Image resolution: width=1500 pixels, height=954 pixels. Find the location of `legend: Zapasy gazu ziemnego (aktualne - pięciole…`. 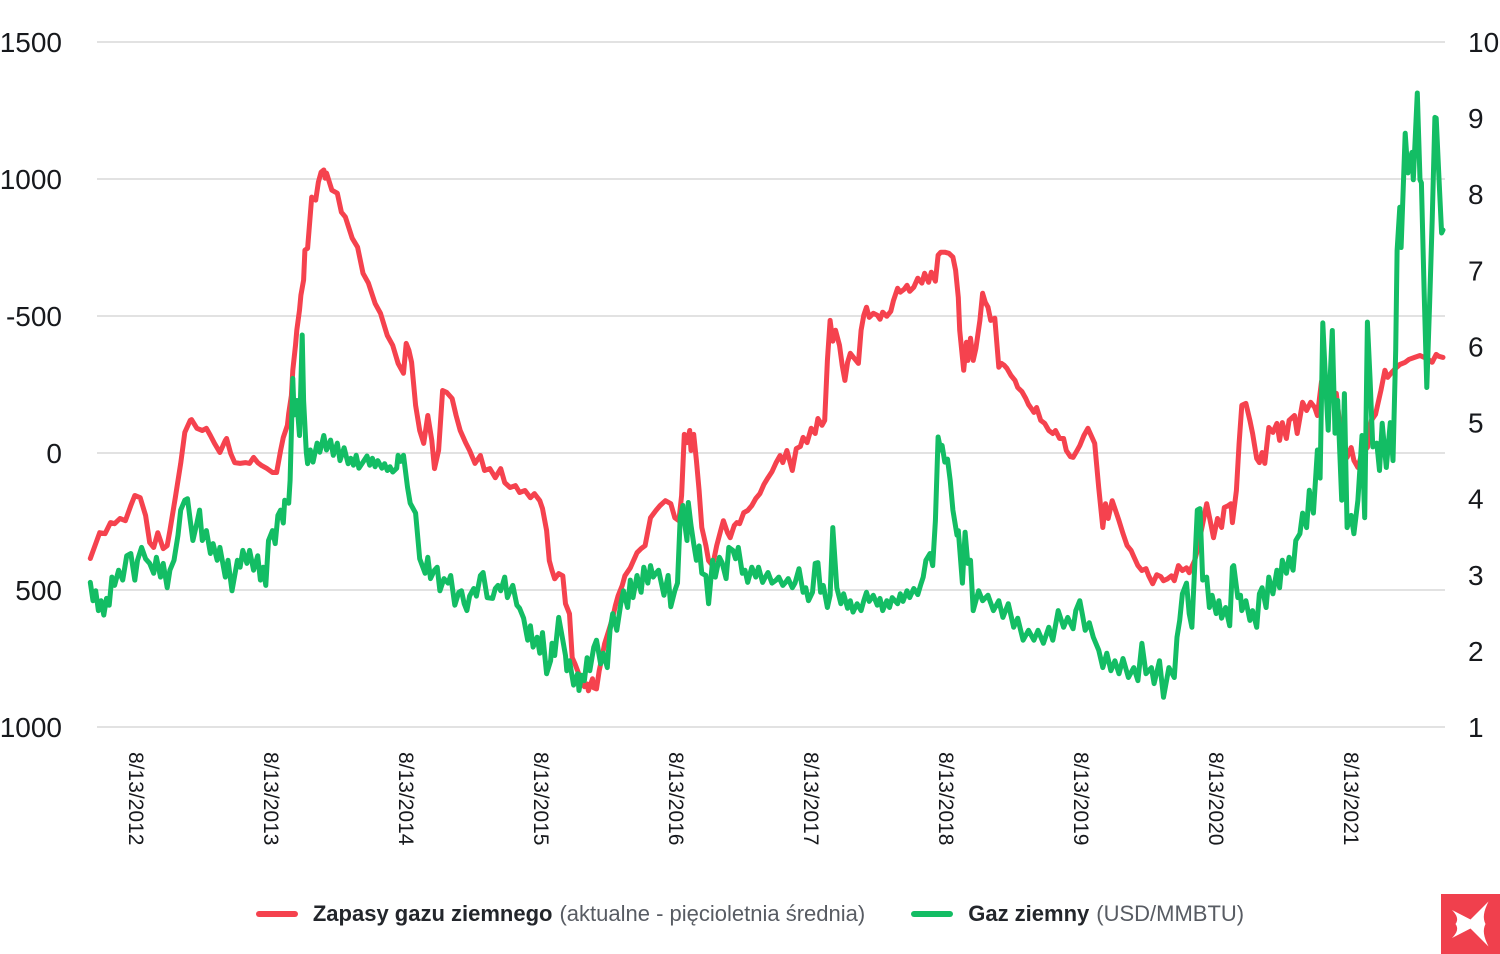

legend: Zapasy gazu ziemnego (aktualne - pięciole… is located at coordinates (750, 914).